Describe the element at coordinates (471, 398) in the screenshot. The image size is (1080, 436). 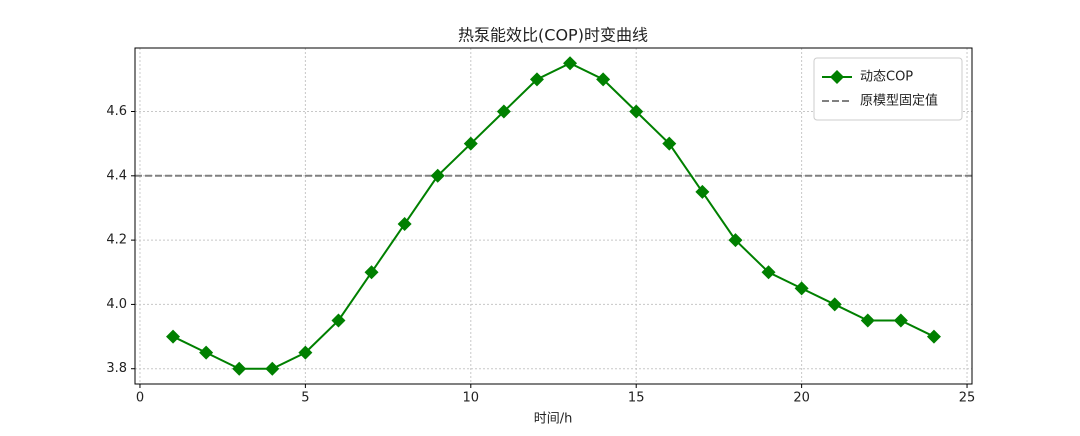
I see `x-tick-label: 10` at that location.